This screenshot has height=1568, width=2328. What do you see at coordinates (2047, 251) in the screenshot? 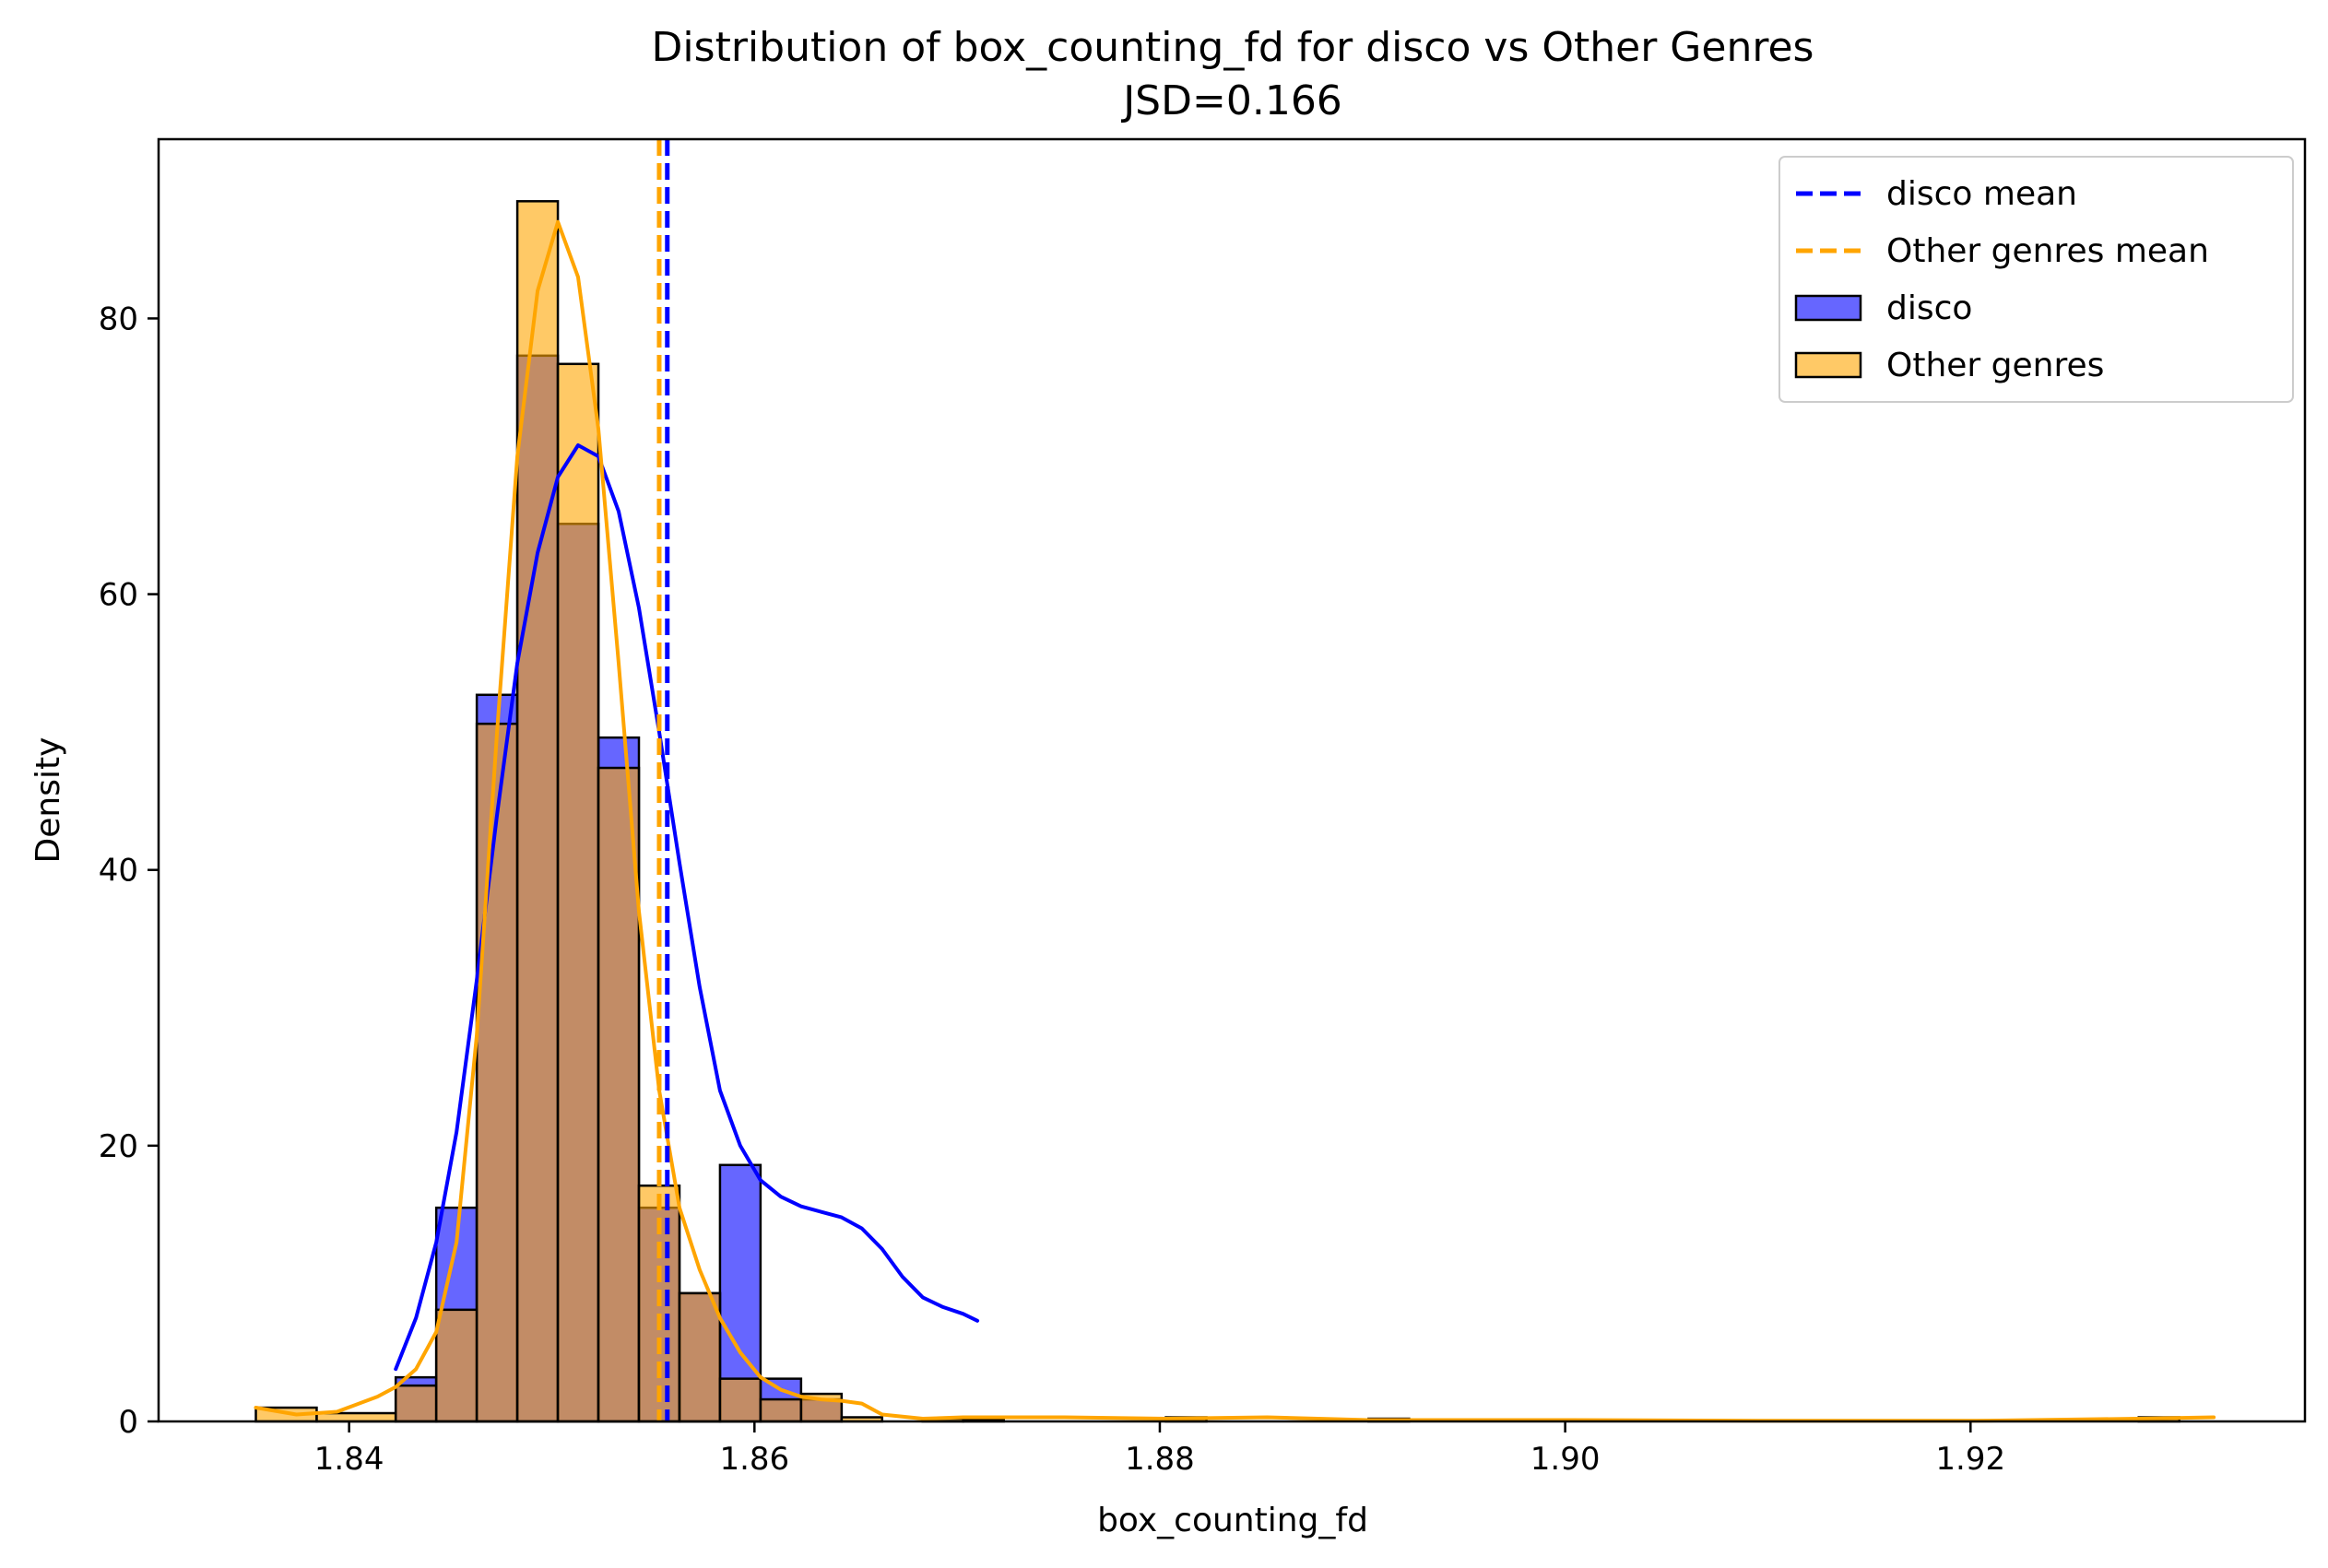
I see `legend-label: Other genres mean` at bounding box center [2047, 251].